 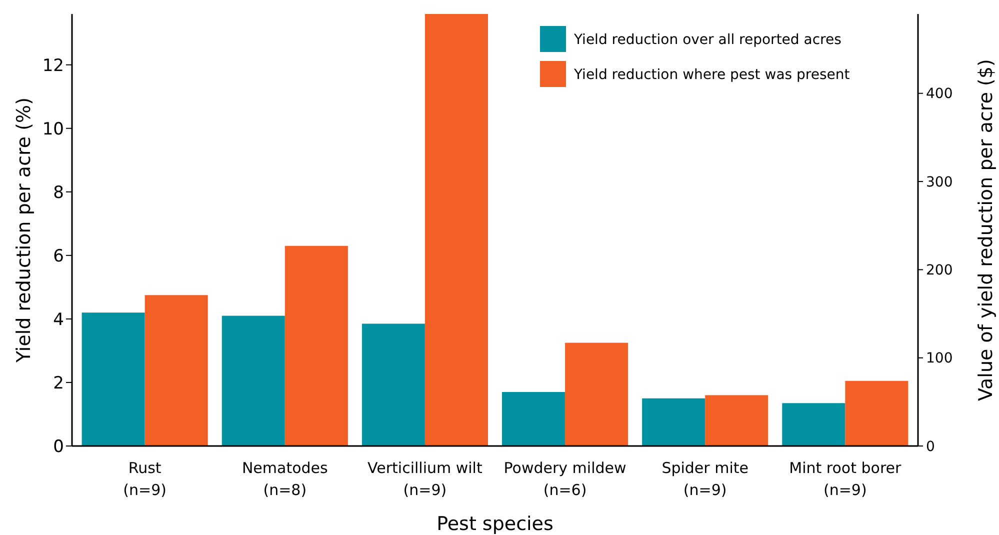 What do you see at coordinates (144, 479) in the screenshot?
I see `x-tick-label: Rust (n=9)` at bounding box center [144, 479].